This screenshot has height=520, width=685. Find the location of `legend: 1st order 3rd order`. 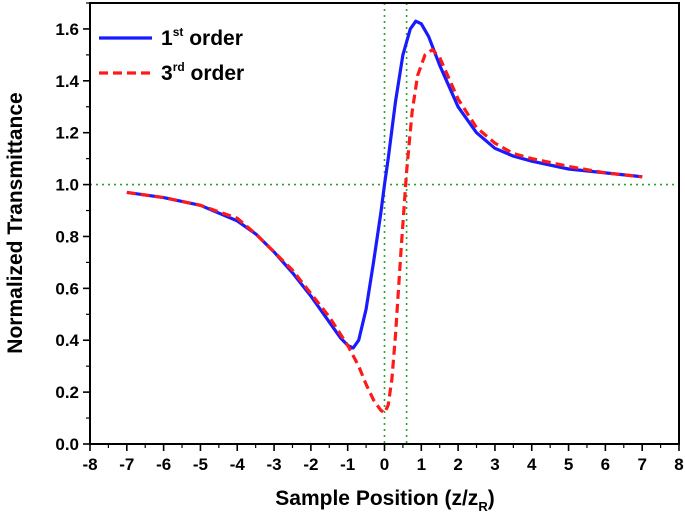

legend: 1st order 3rd order is located at coordinates (171, 55).